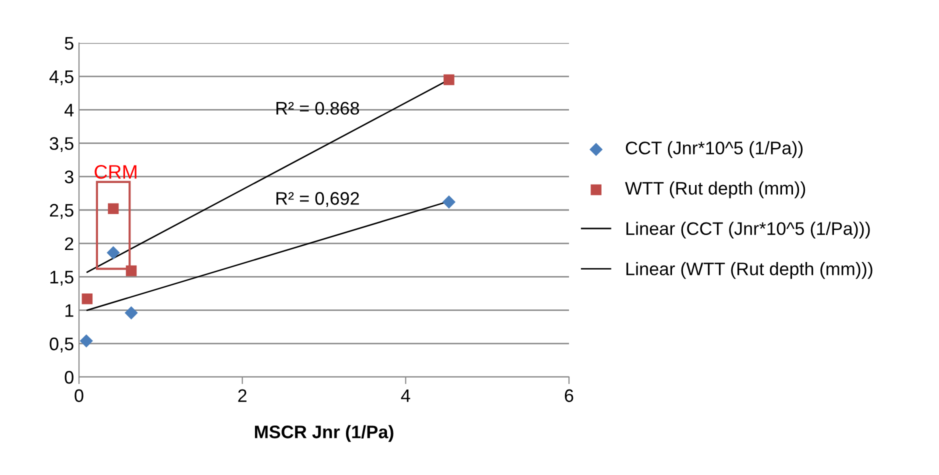 This screenshot has width=939, height=475. What do you see at coordinates (69, 43) in the screenshot?
I see `y-tick-label: 5` at bounding box center [69, 43].